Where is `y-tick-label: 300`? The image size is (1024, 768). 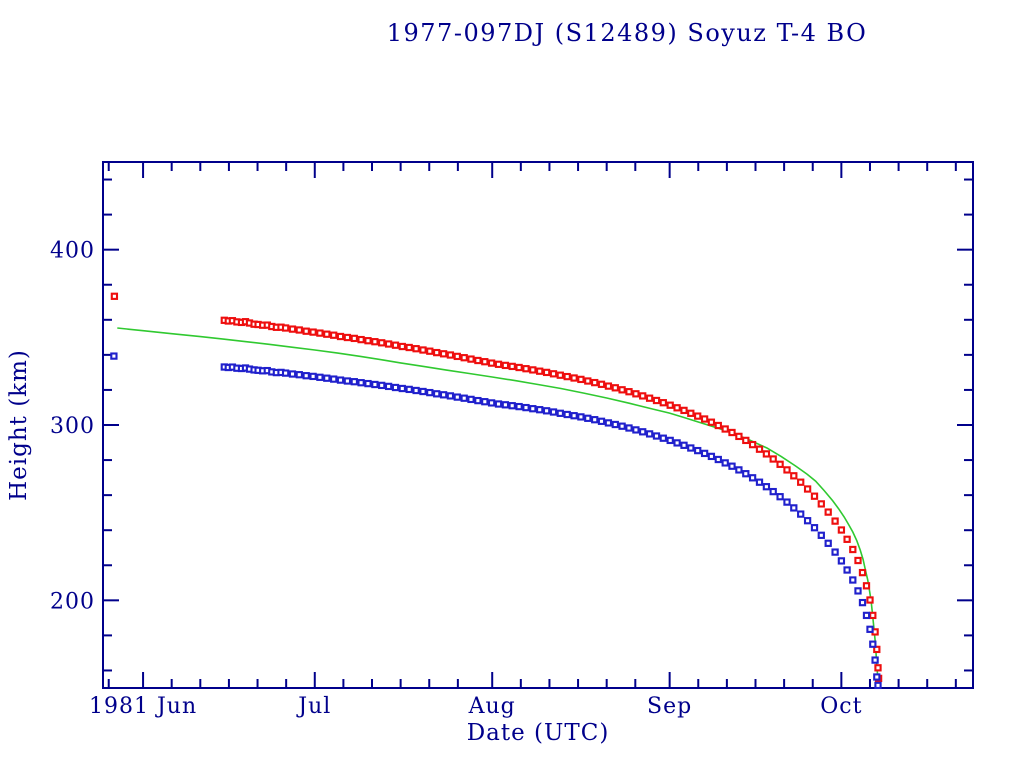
y-tick-label: 300 is located at coordinates (72, 426).